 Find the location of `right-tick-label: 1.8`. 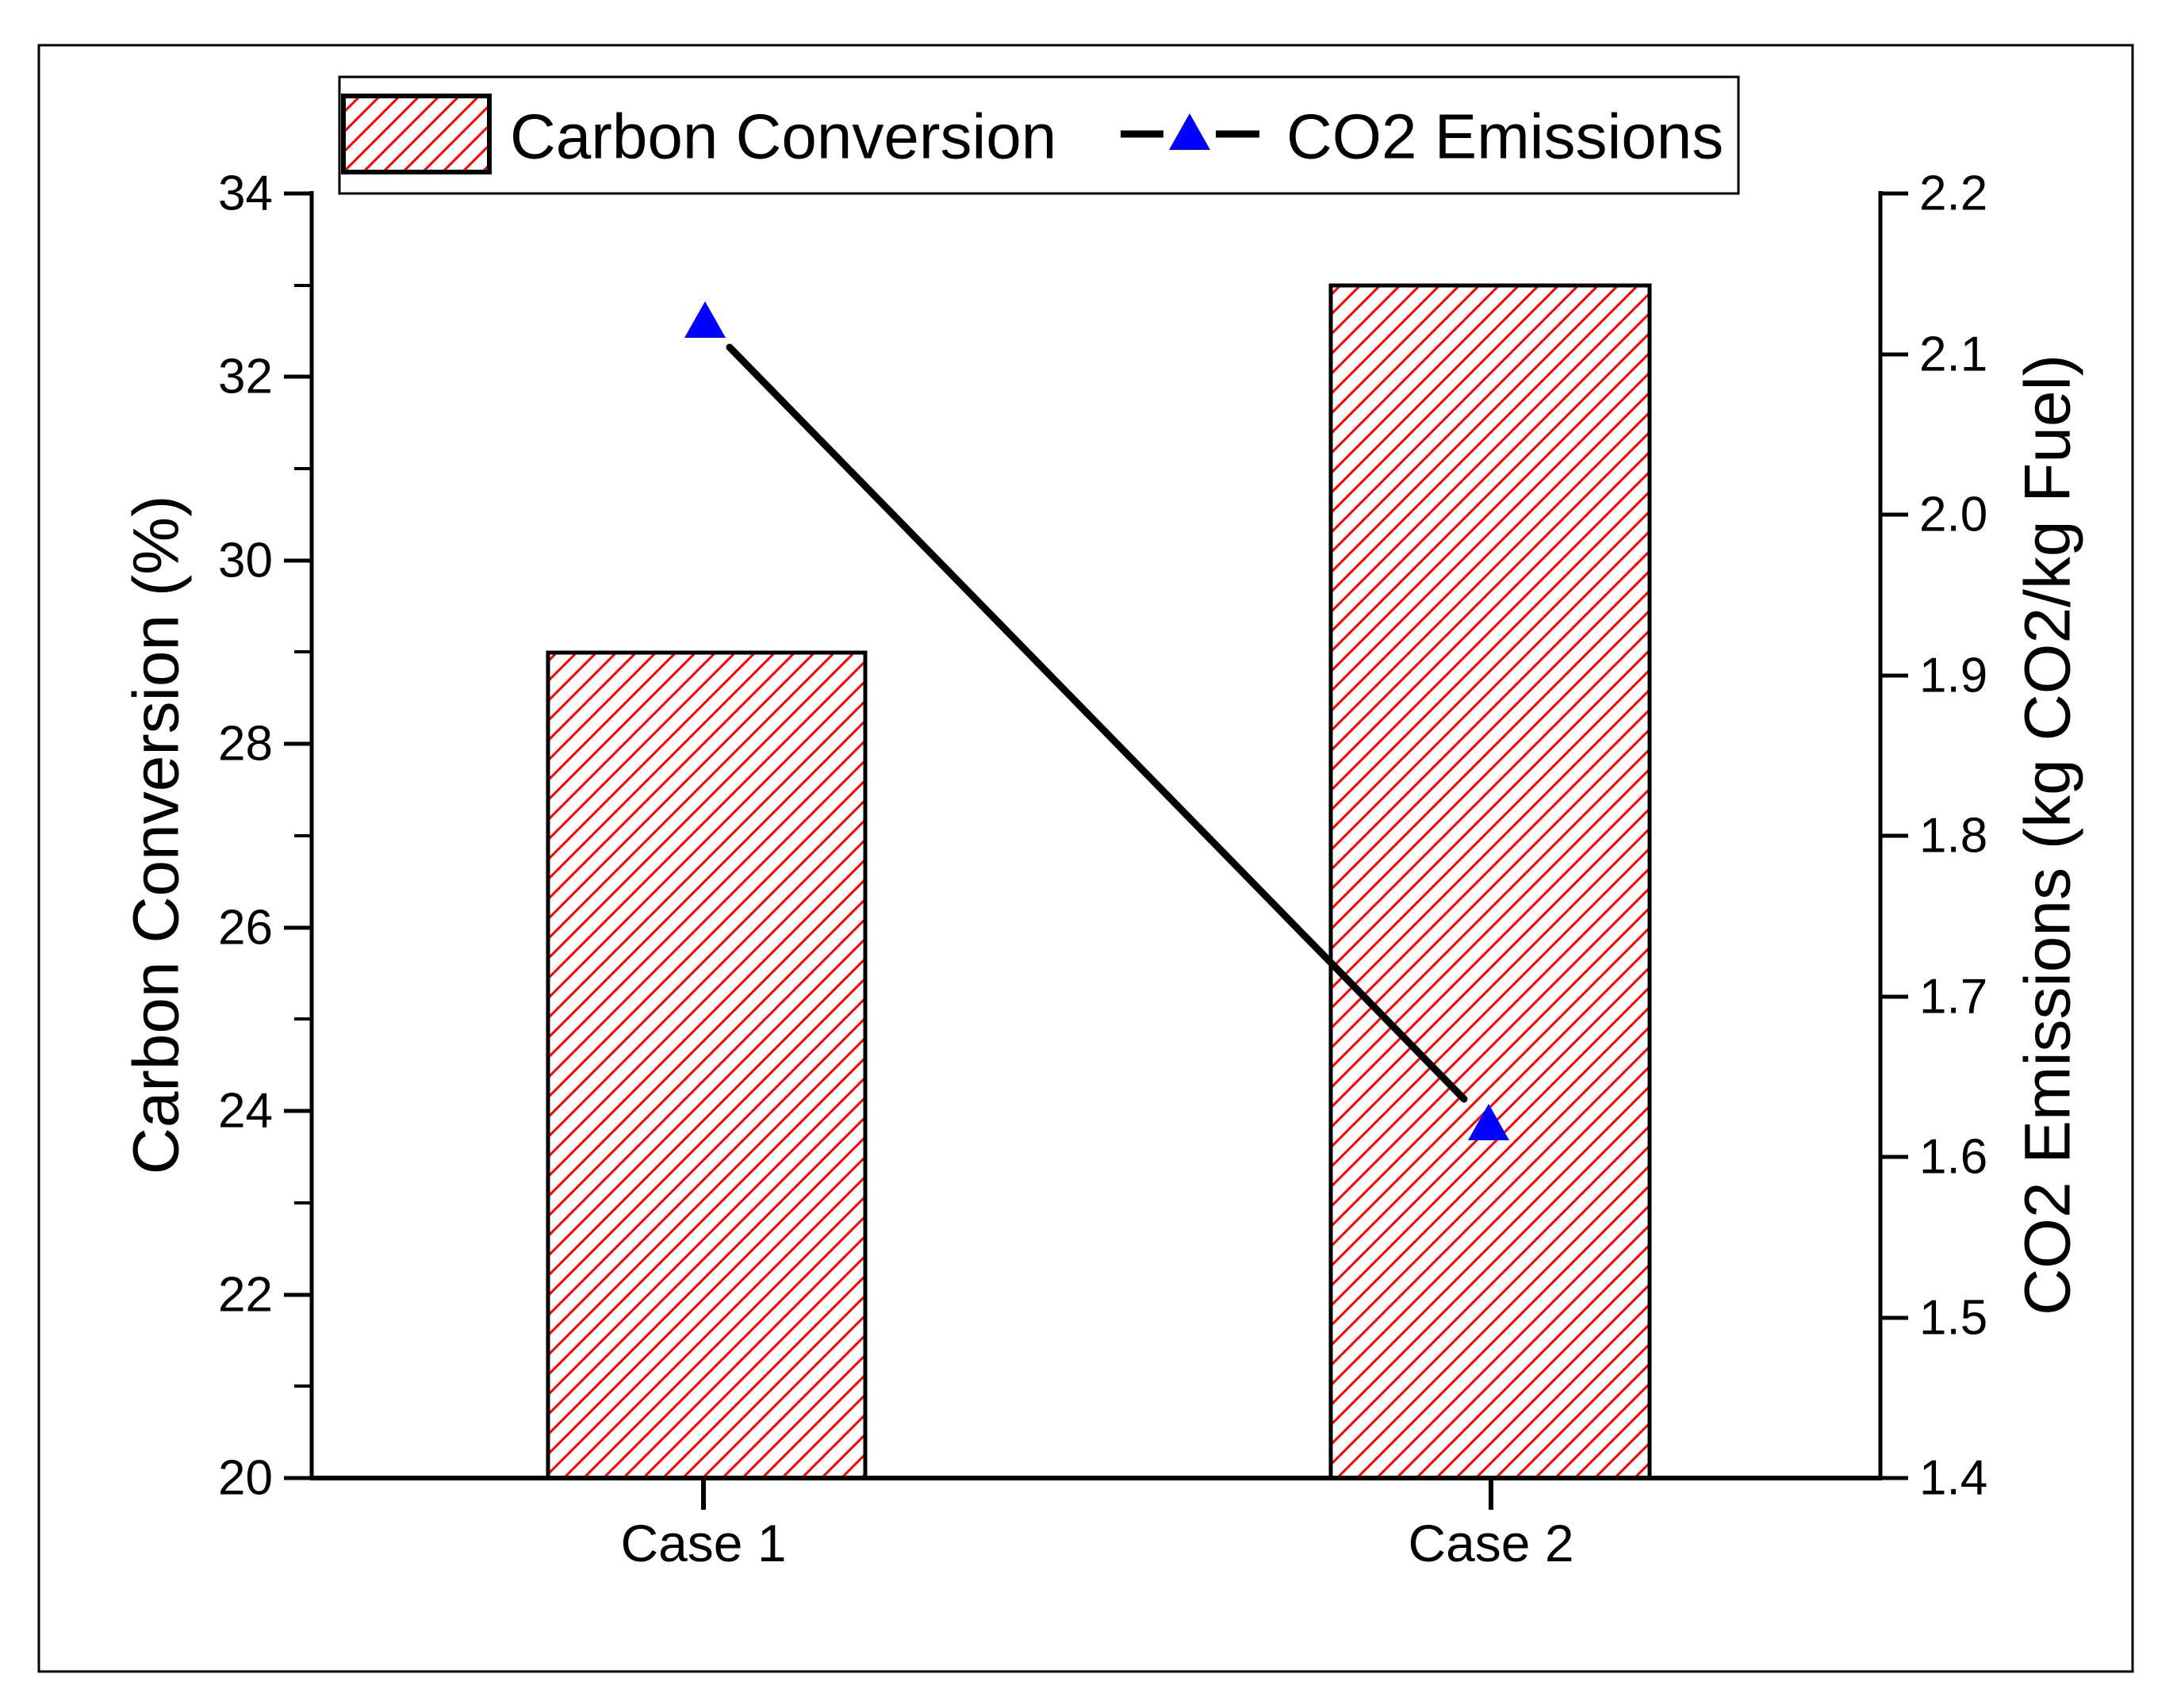

right-tick-label: 1.8 is located at coordinates (1953, 836).